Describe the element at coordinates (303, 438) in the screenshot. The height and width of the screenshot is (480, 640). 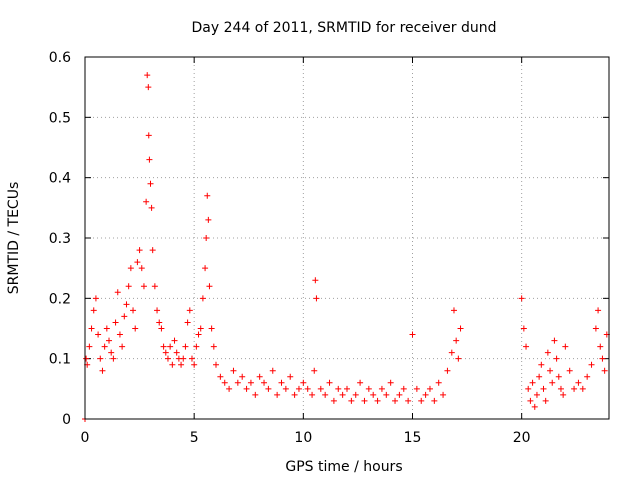
I see `x-tick-label: 10` at that location.